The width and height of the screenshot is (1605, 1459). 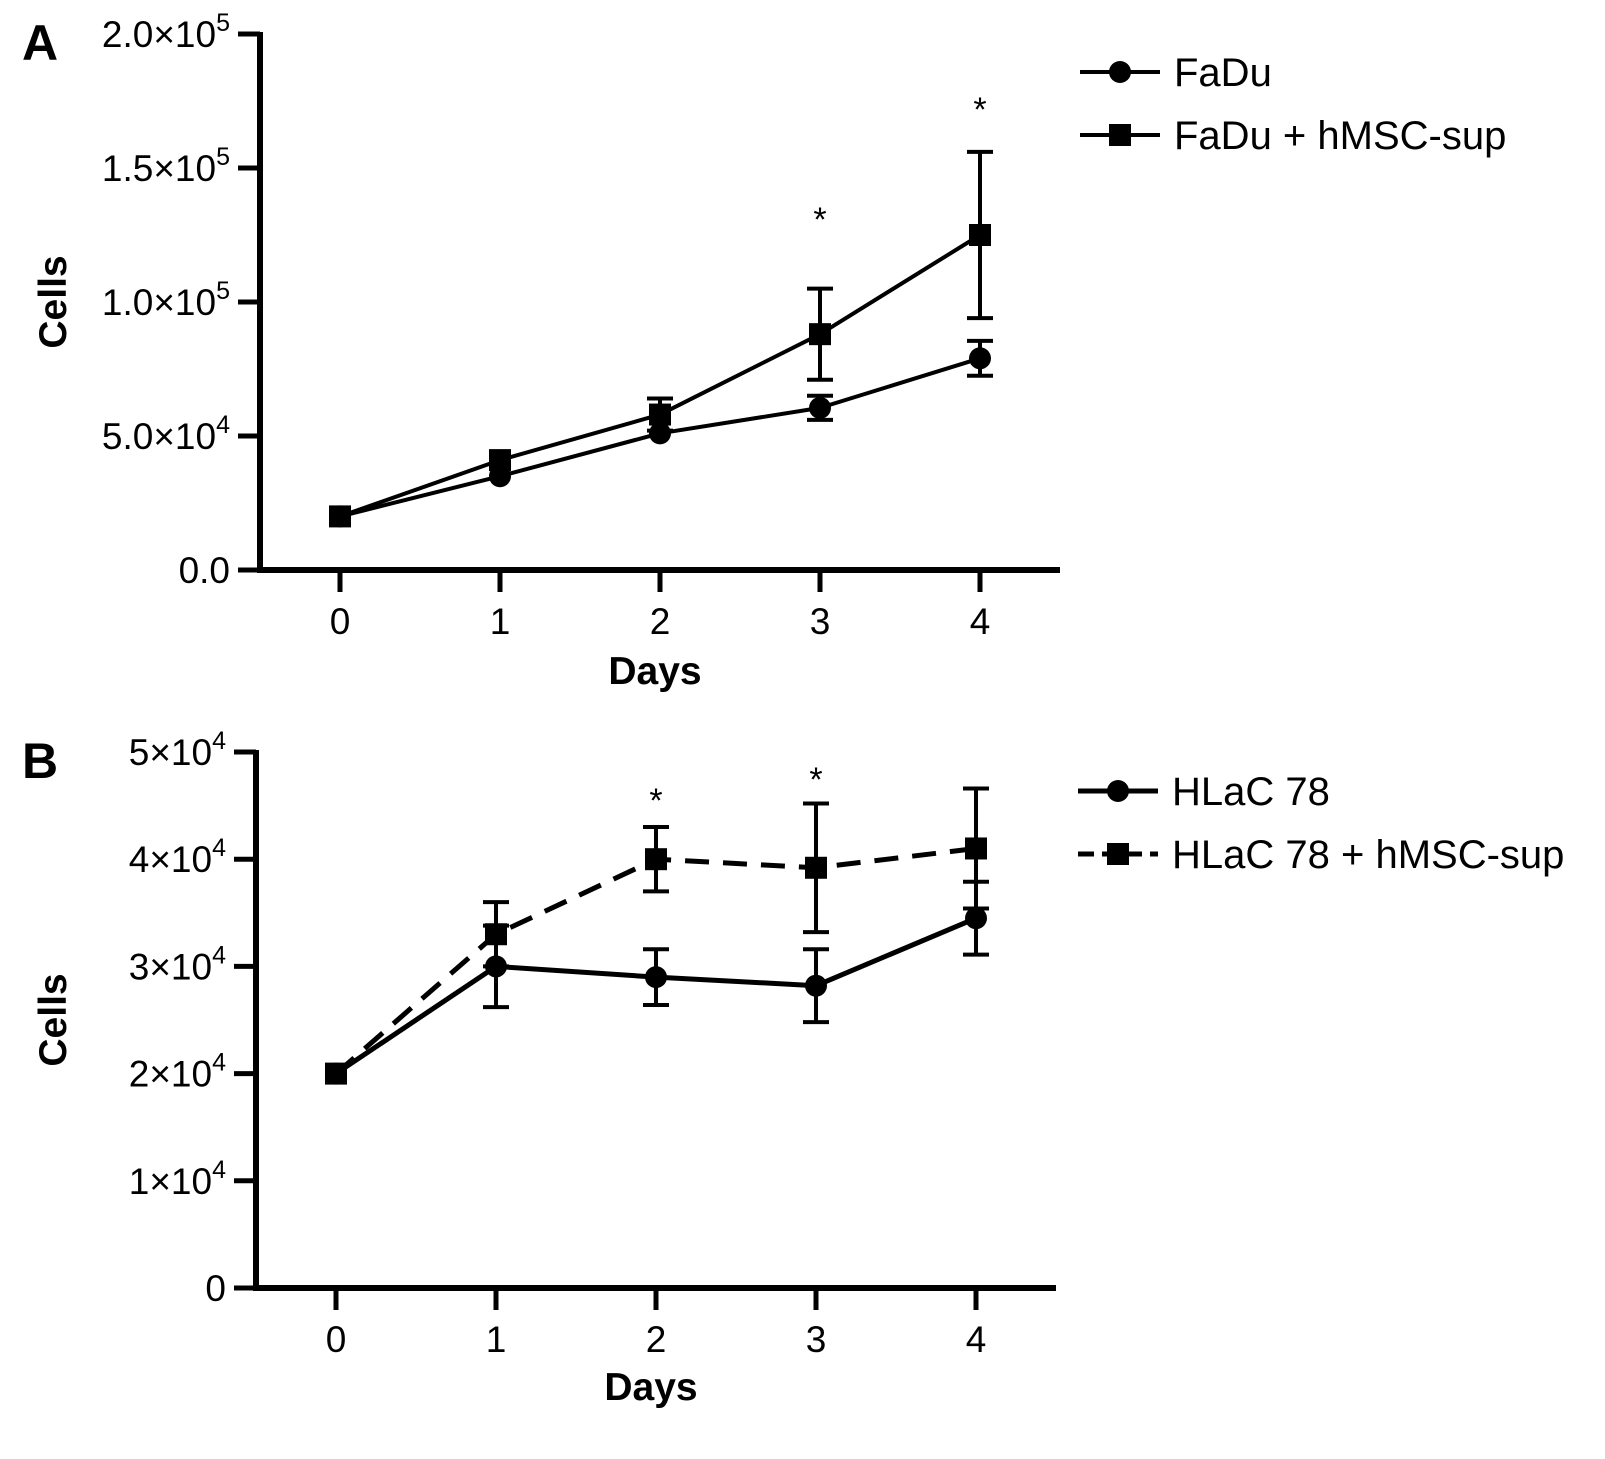 I want to click on y-tick-label: 1.0×10⁵, so click(x=166, y=300).